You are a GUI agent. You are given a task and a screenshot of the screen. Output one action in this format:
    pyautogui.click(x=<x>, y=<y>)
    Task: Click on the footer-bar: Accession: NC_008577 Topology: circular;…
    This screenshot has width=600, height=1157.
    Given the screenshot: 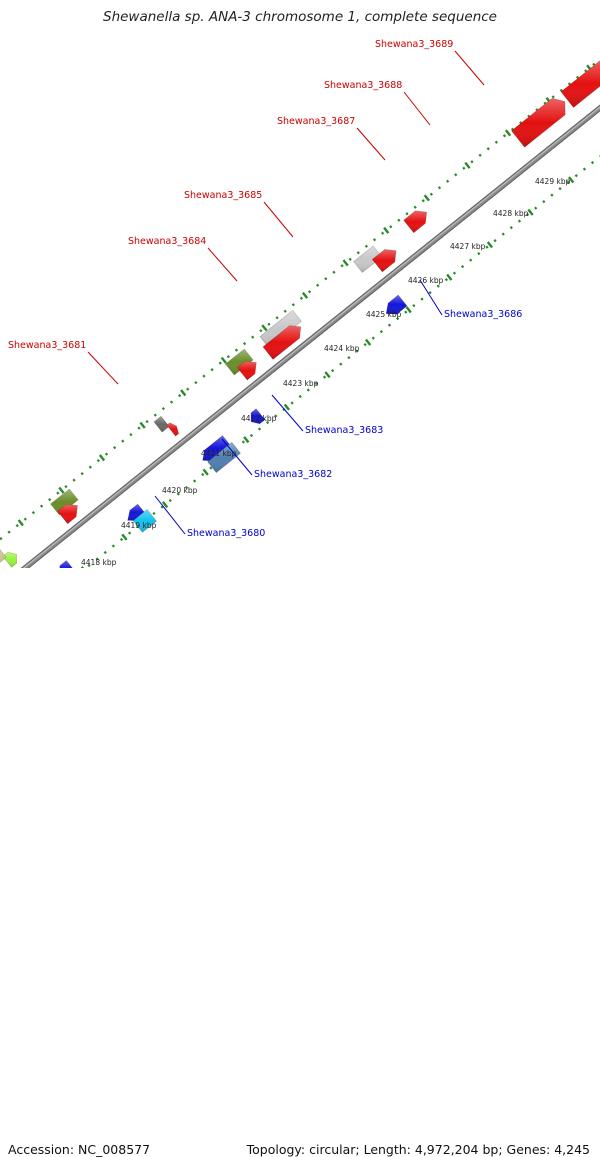 What is the action you would take?
    pyautogui.click(x=300, y=584)
    